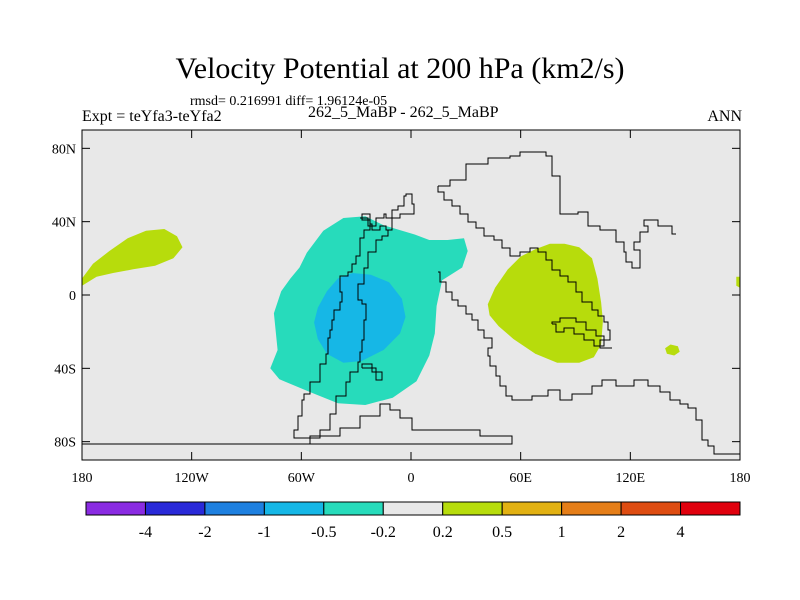 This screenshot has height=600, width=800. Describe the element at coordinates (289, 101) in the screenshot. I see `rmsd-diff-stats: rmsd= 0.216991 diff= 1.96124e-05` at that location.